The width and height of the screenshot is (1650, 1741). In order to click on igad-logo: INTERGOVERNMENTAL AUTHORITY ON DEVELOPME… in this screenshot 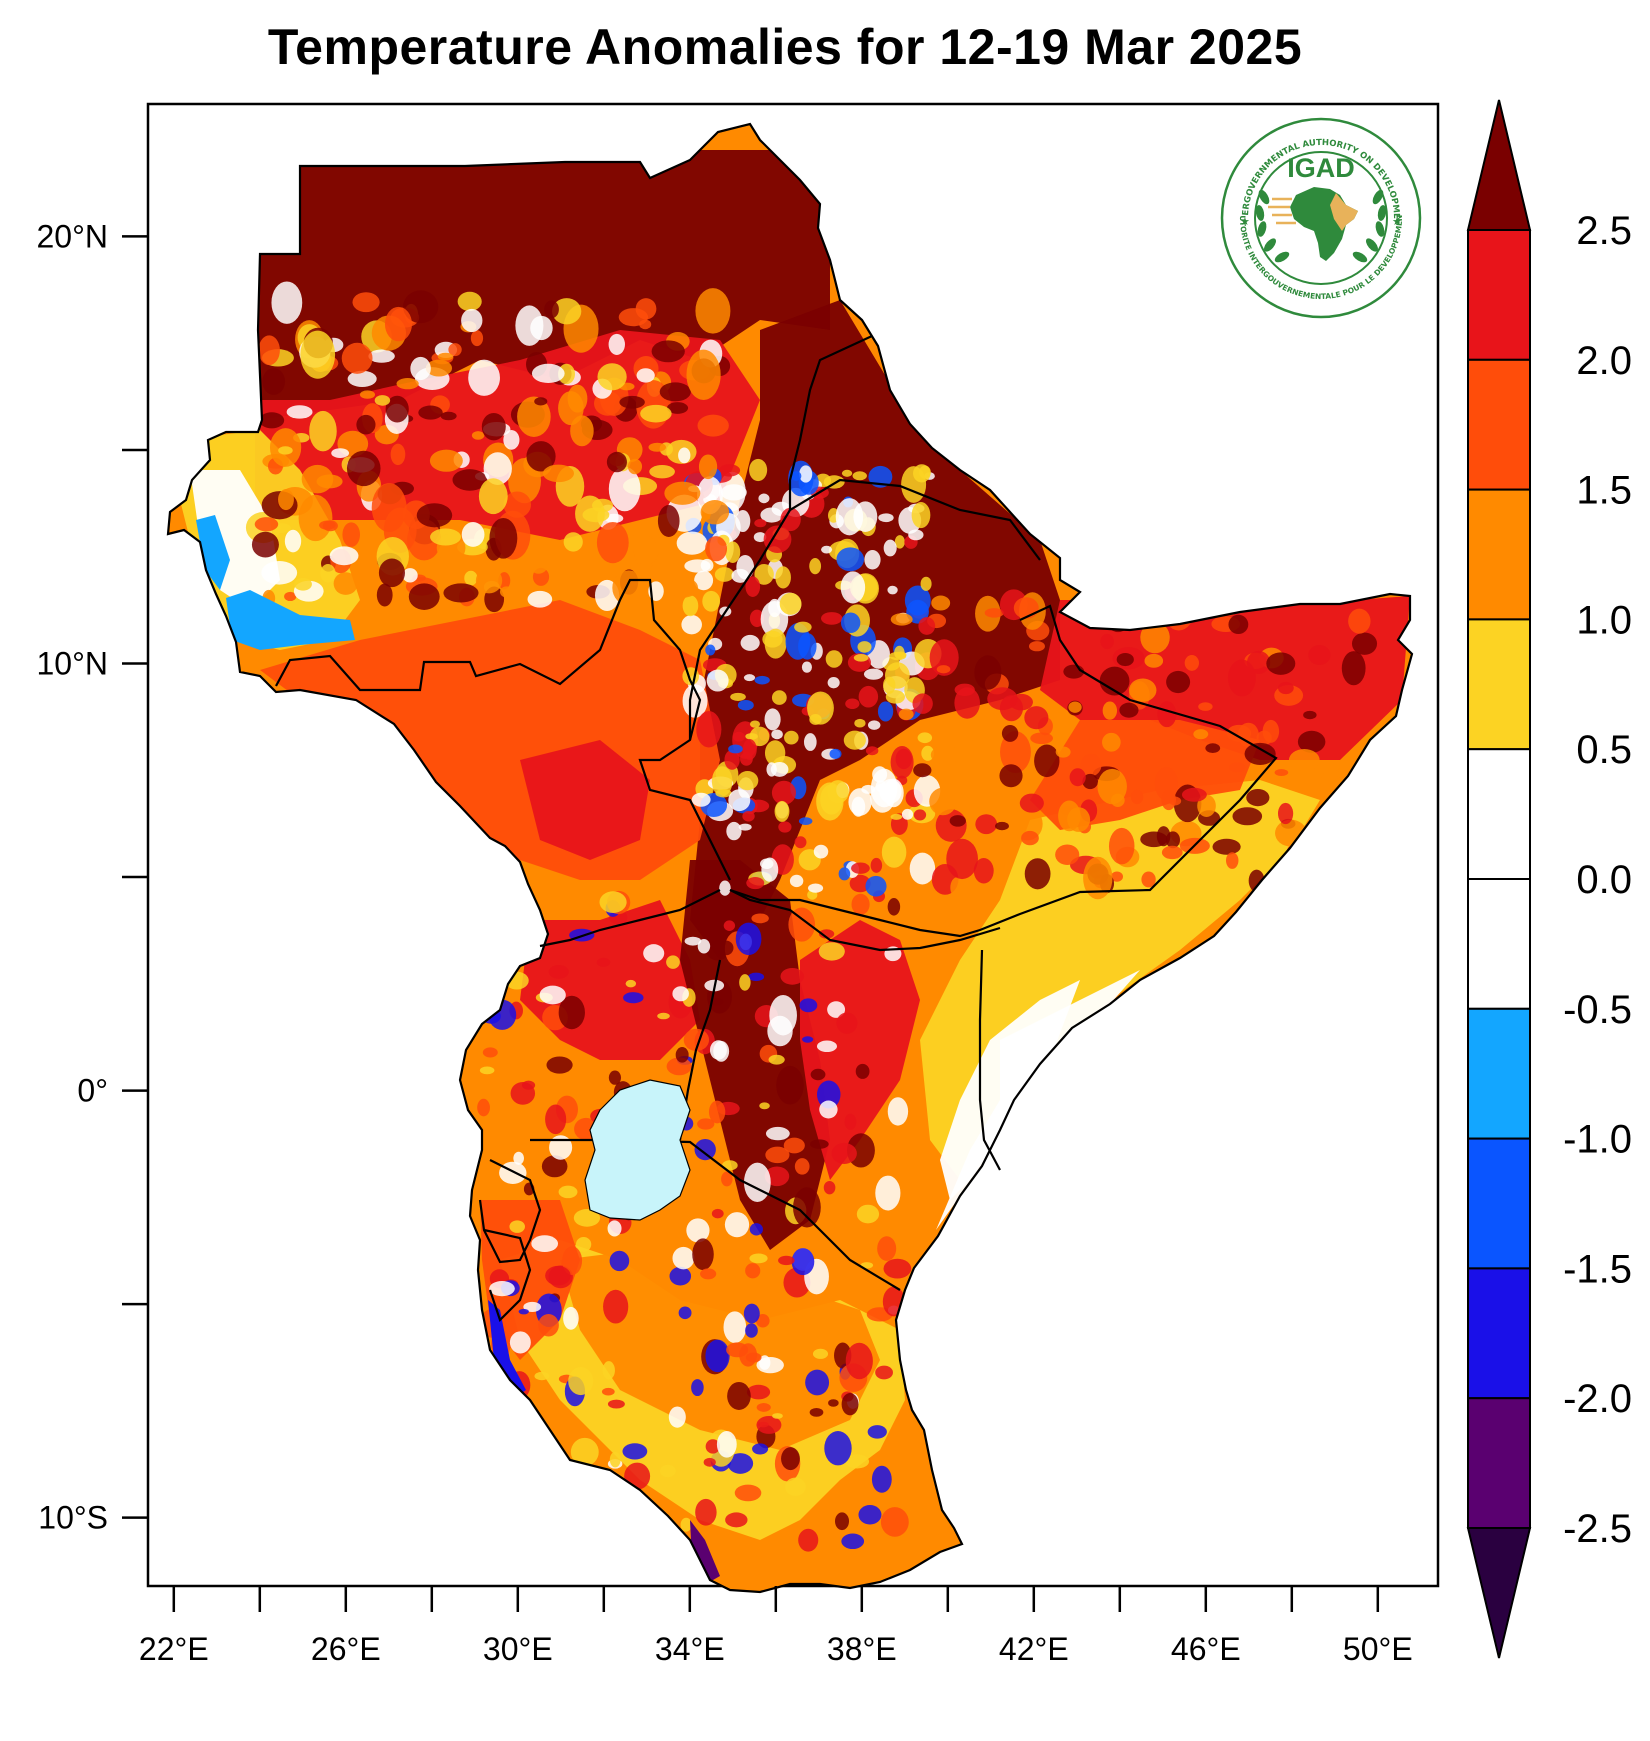, I will do `click(1320, 217)`.